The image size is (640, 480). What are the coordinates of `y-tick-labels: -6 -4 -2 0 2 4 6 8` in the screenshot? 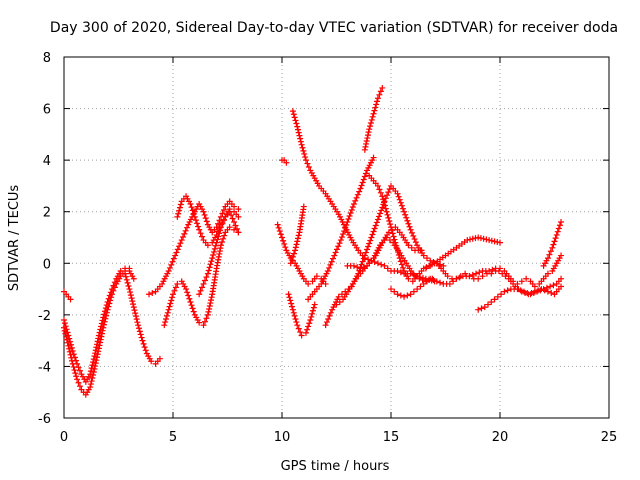 It's located at (44, 239).